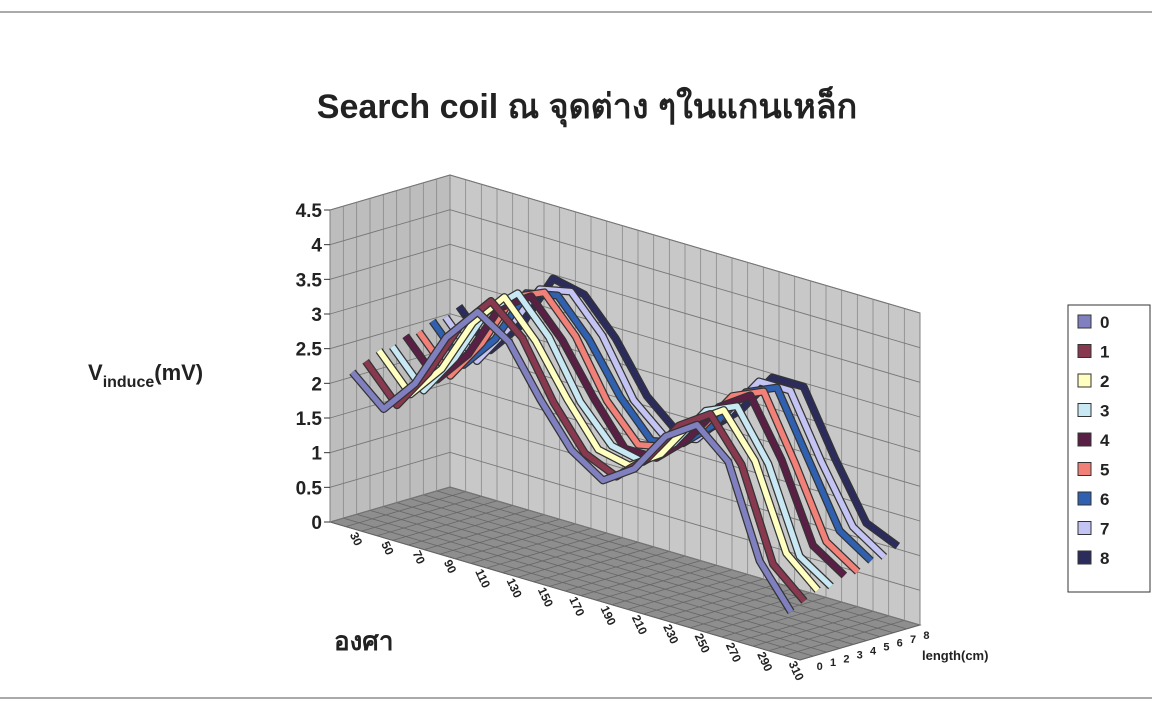 This screenshot has height=705, width=1152. Describe the element at coordinates (1104, 381) in the screenshot. I see `legend-label: 2` at that location.